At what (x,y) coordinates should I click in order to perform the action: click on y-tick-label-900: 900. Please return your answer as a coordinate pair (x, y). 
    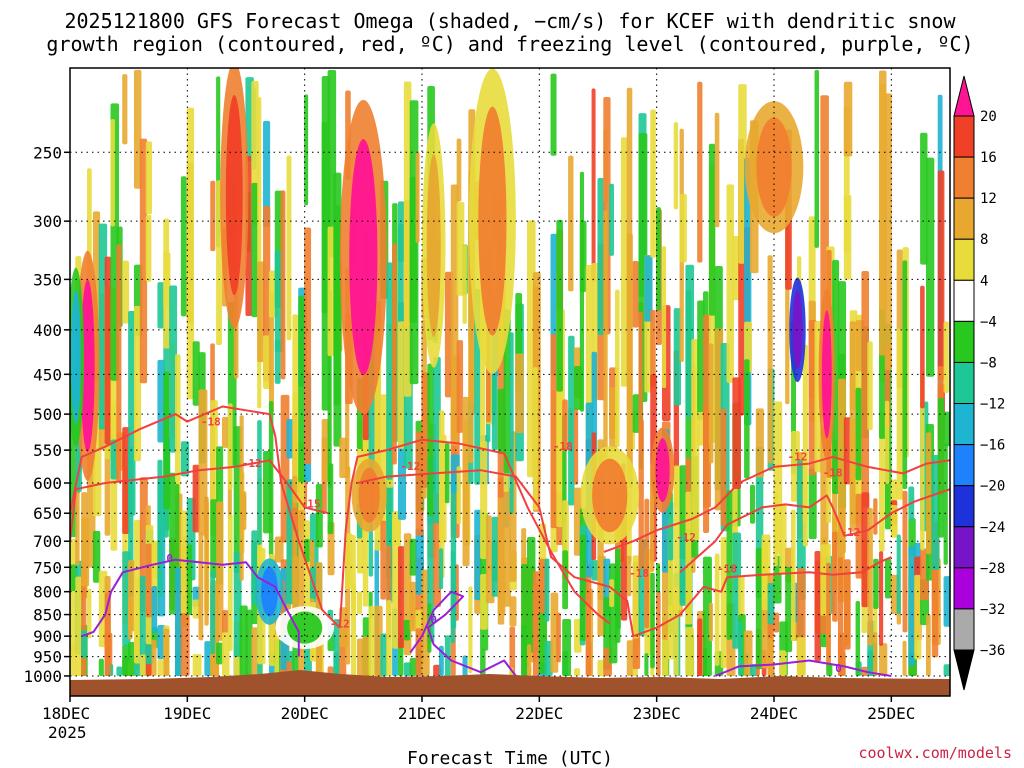
    Looking at the image, I should click on (47, 636).